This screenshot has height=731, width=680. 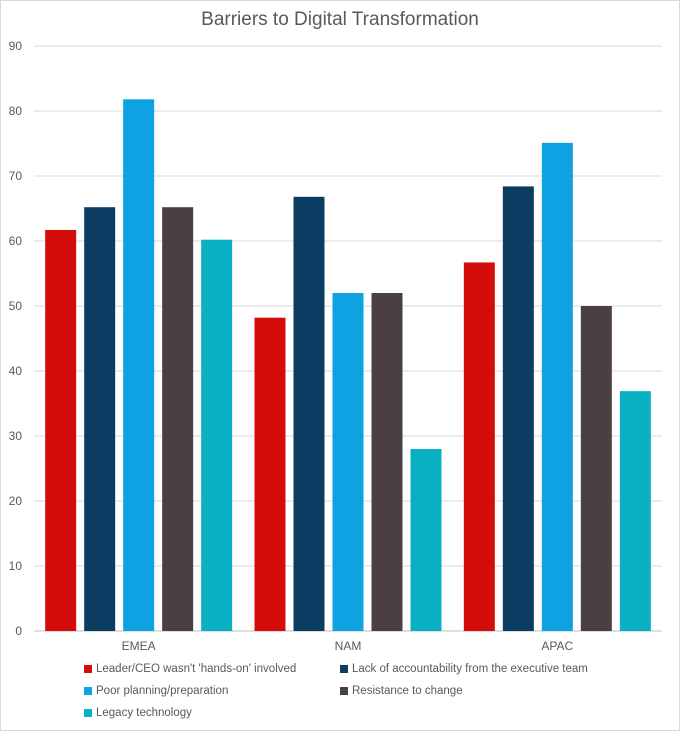 What do you see at coordinates (16, 176) in the screenshot?
I see `y-tick-label: 70` at bounding box center [16, 176].